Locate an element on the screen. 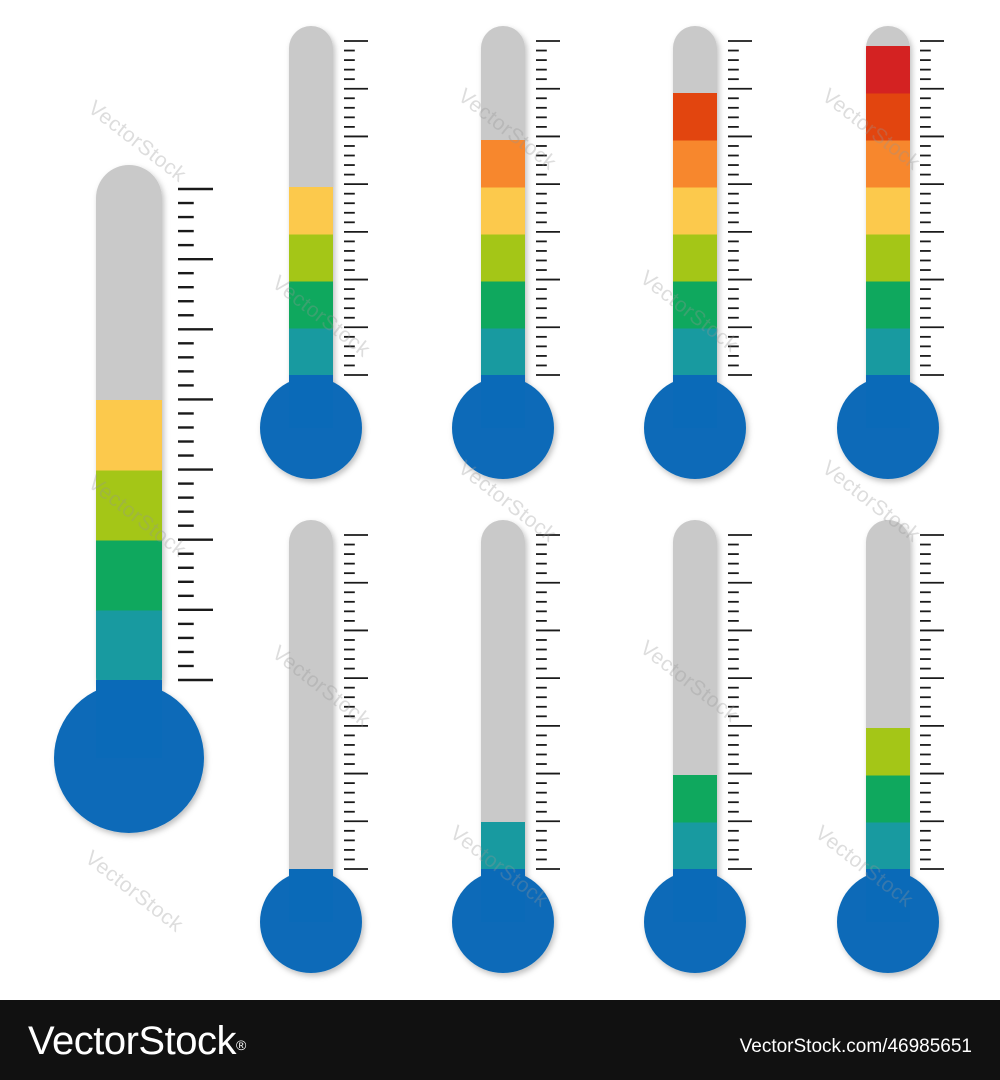  registered-mark: ® is located at coordinates (240, 1045).